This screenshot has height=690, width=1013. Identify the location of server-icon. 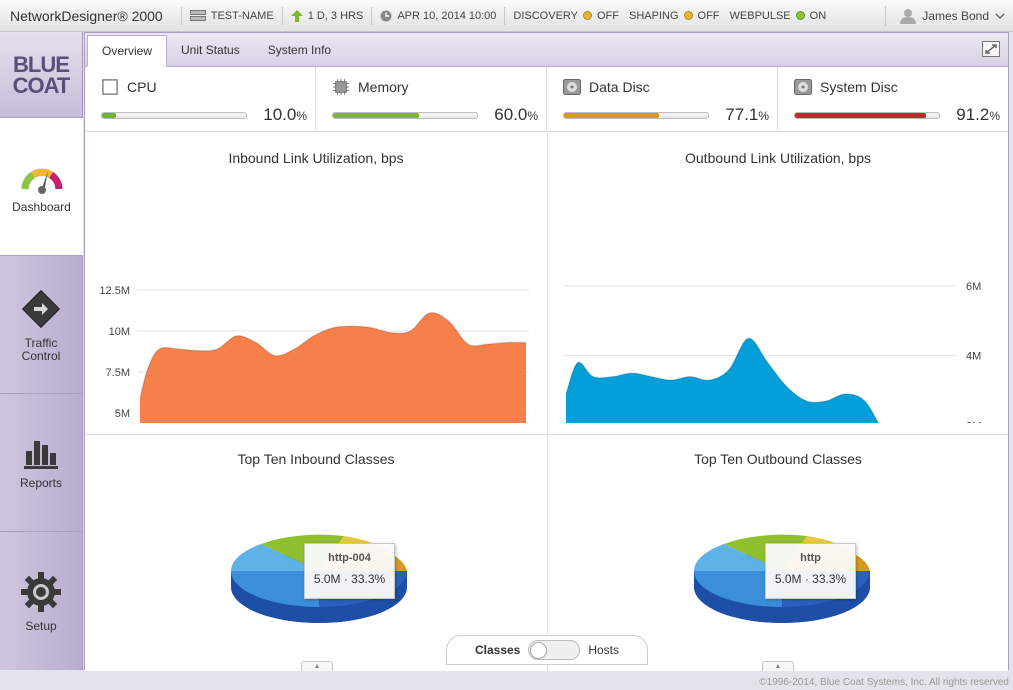
(197, 15).